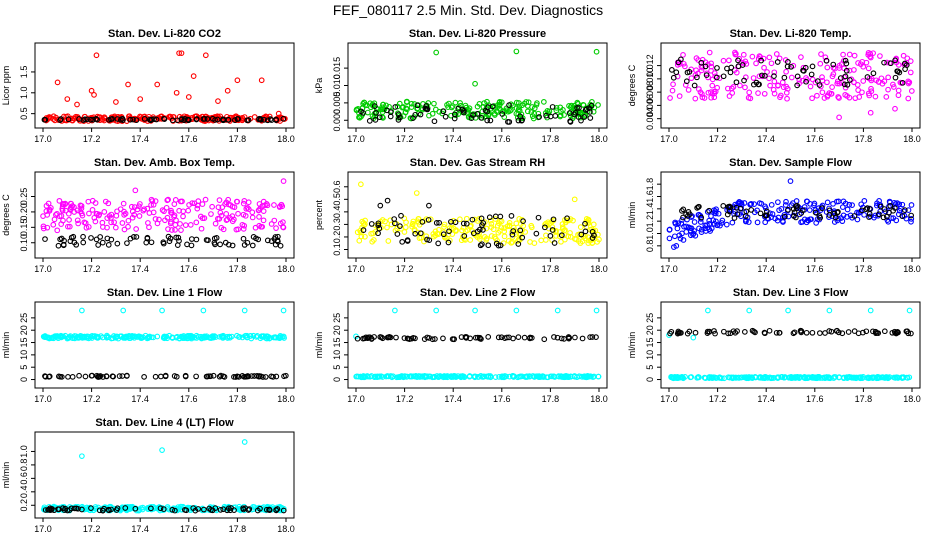 This screenshot has width=936, height=540. What do you see at coordinates (337, 187) in the screenshot?
I see `y-tick-label: 0.6` at bounding box center [337, 187].